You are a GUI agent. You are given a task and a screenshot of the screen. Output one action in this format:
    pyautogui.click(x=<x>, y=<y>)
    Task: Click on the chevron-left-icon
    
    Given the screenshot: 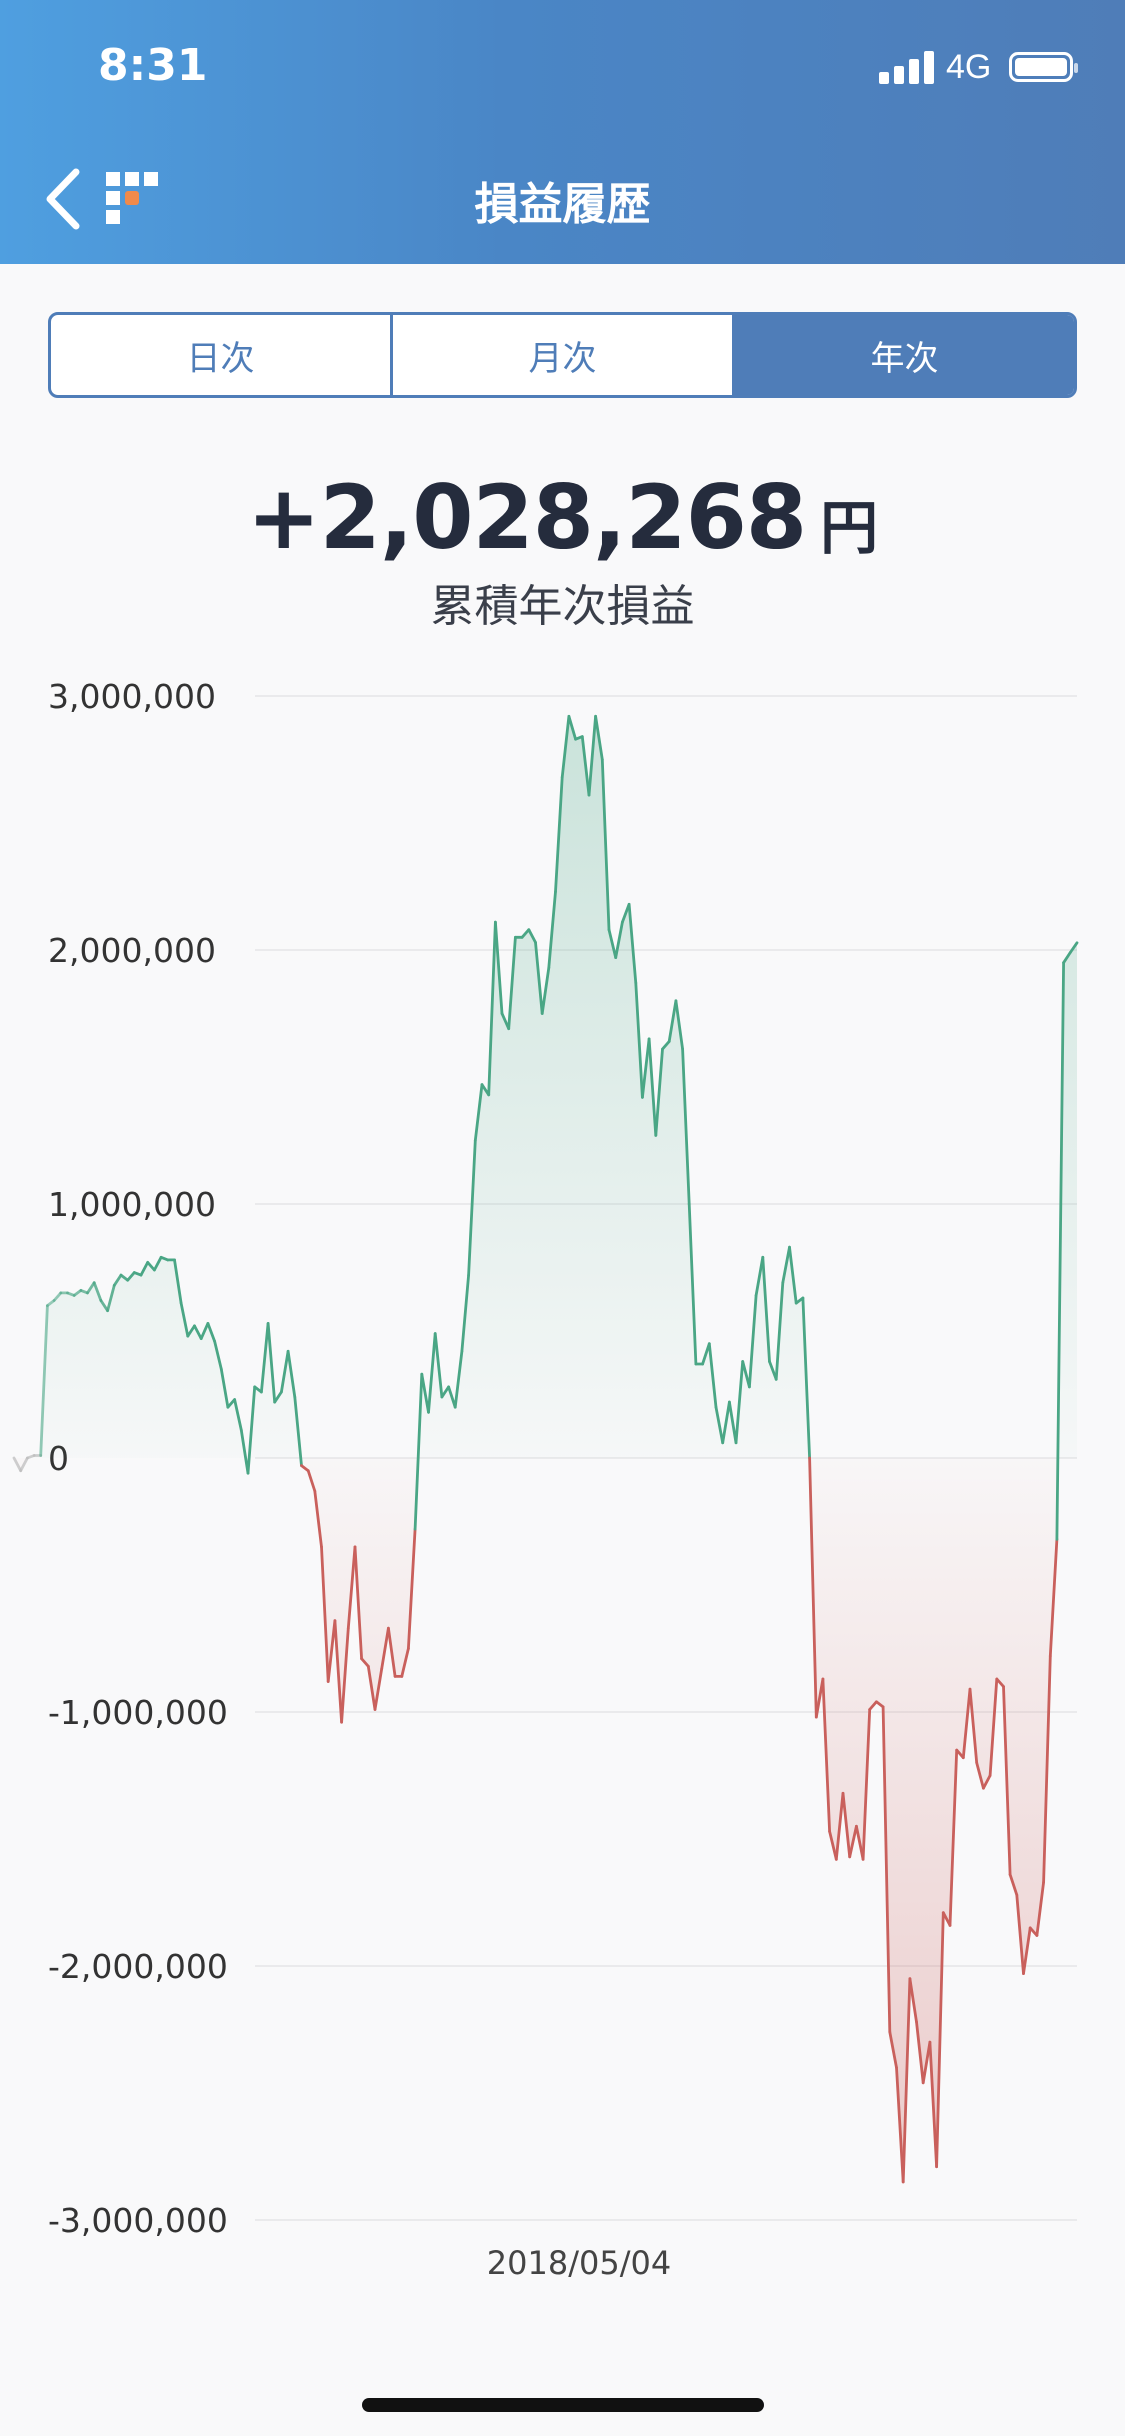 What is the action you would take?
    pyautogui.click(x=63, y=199)
    